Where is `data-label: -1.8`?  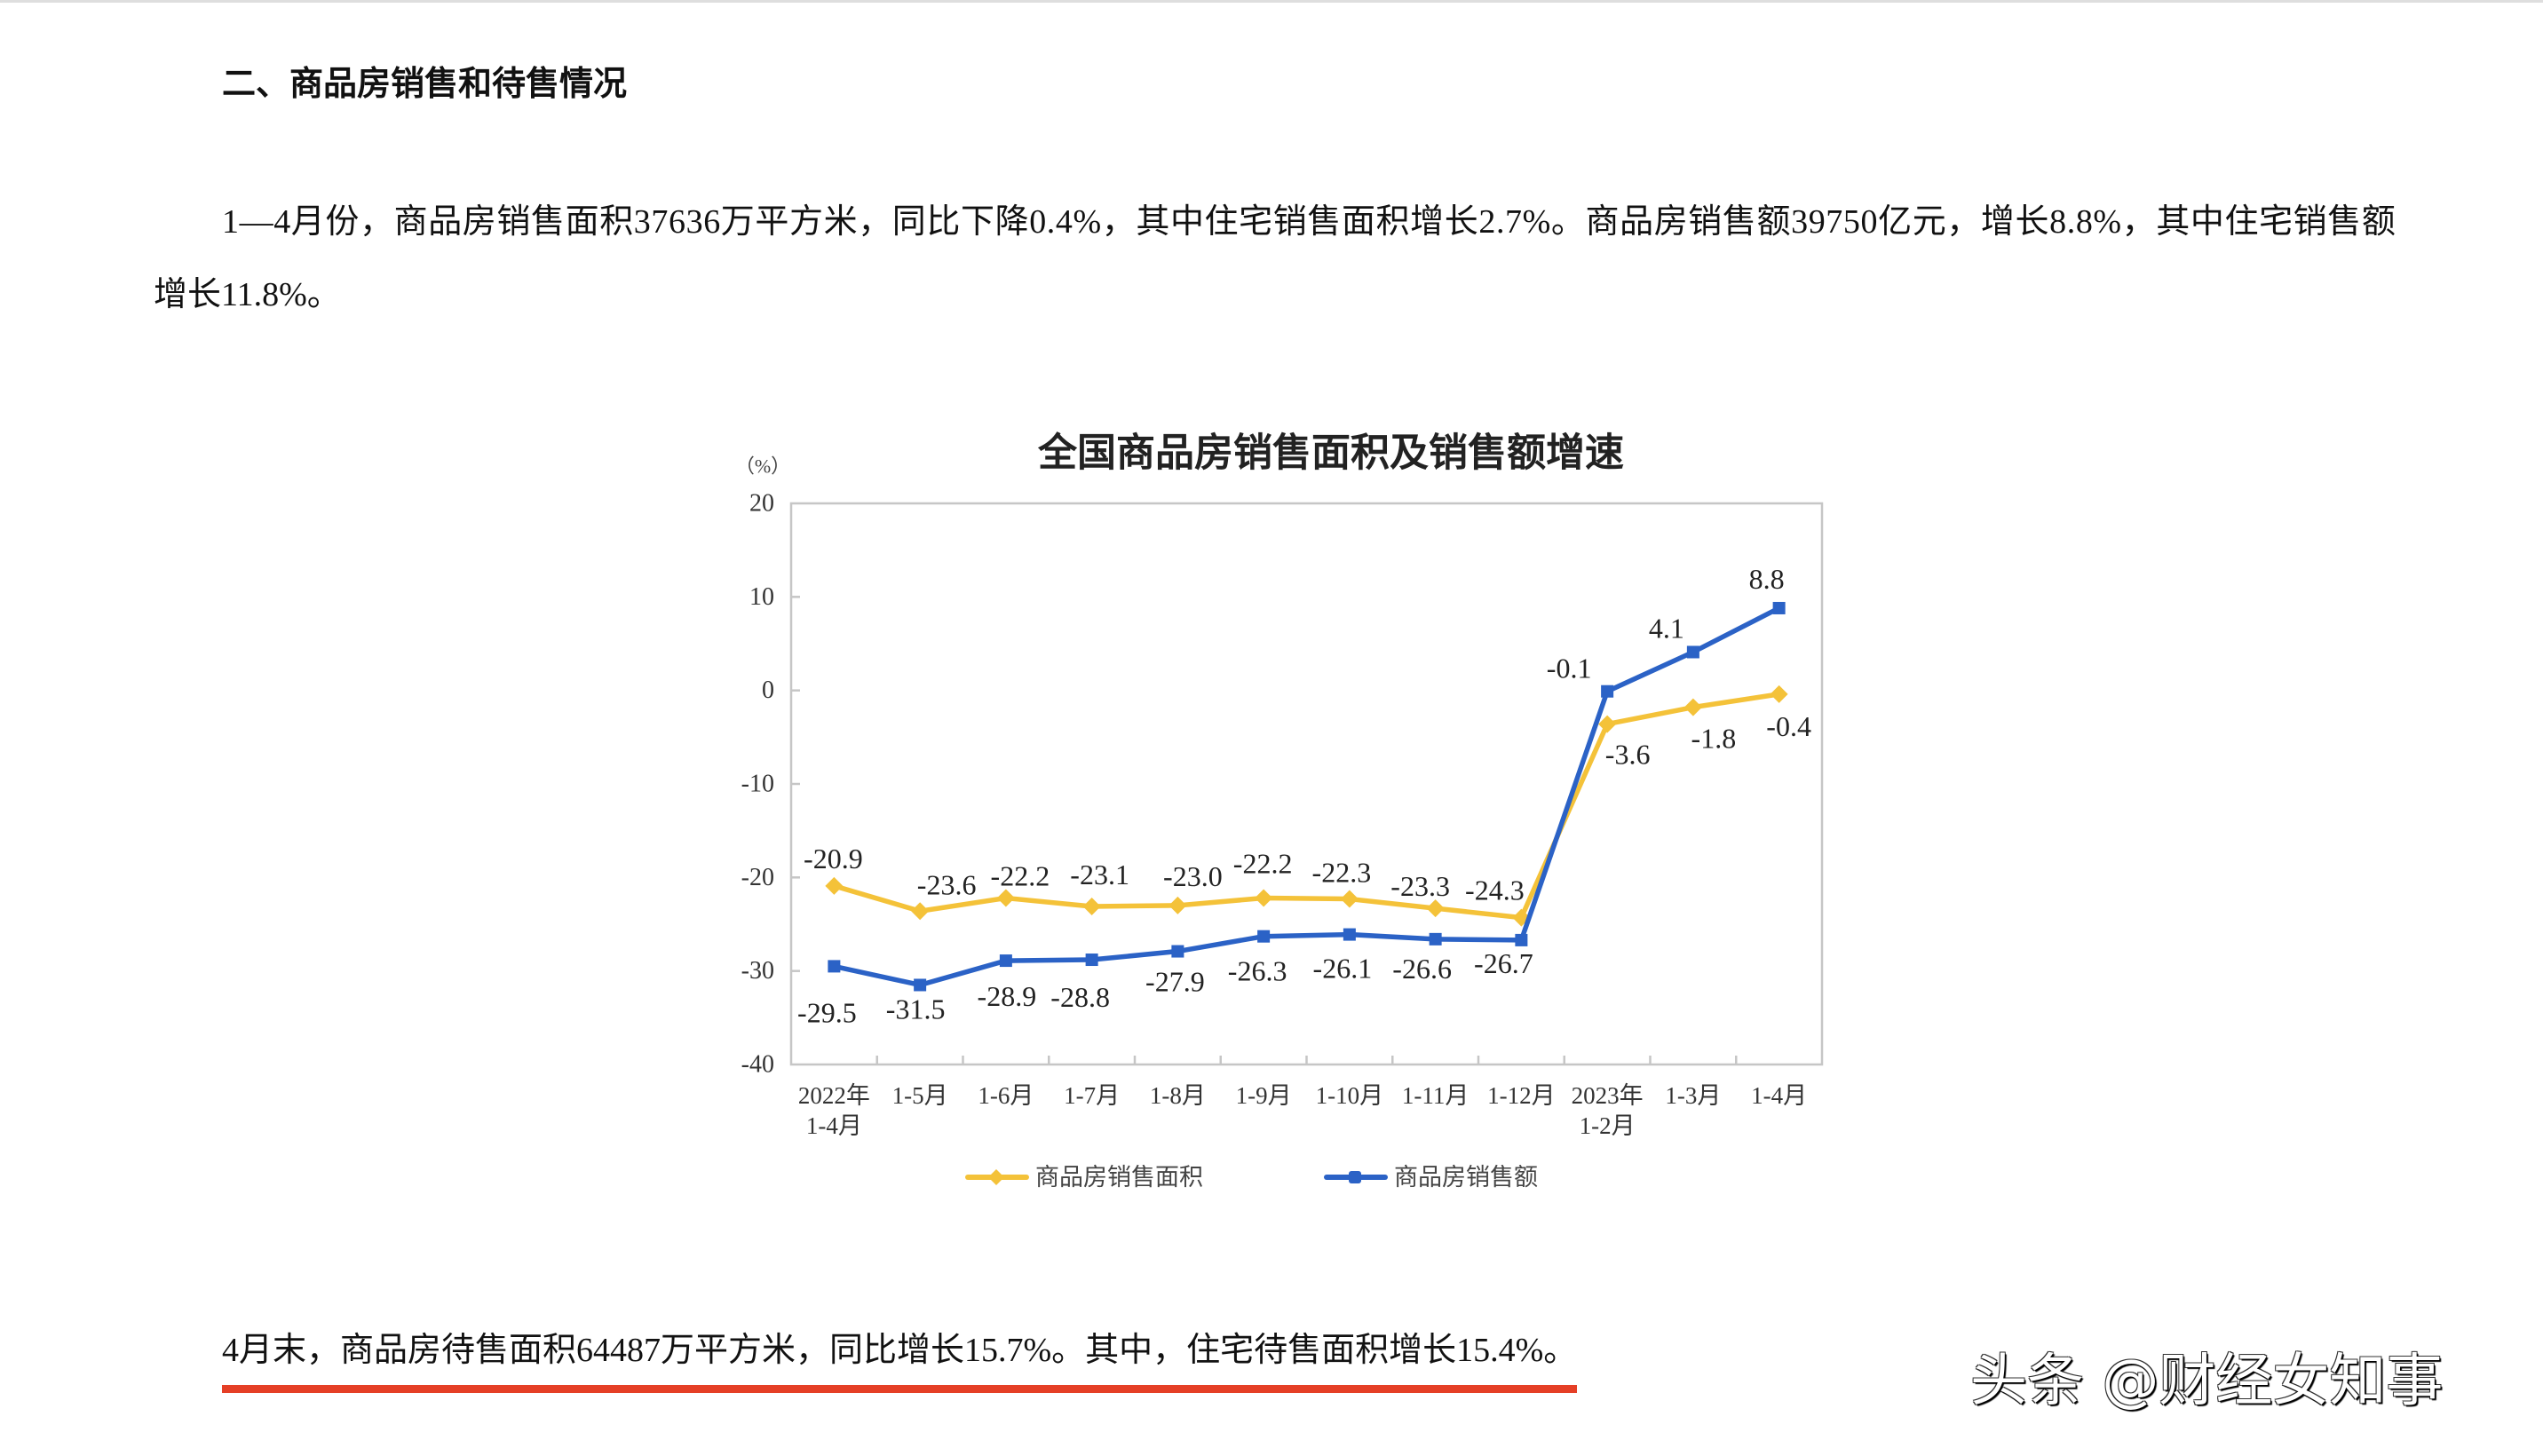 data-label: -1.8 is located at coordinates (1714, 739).